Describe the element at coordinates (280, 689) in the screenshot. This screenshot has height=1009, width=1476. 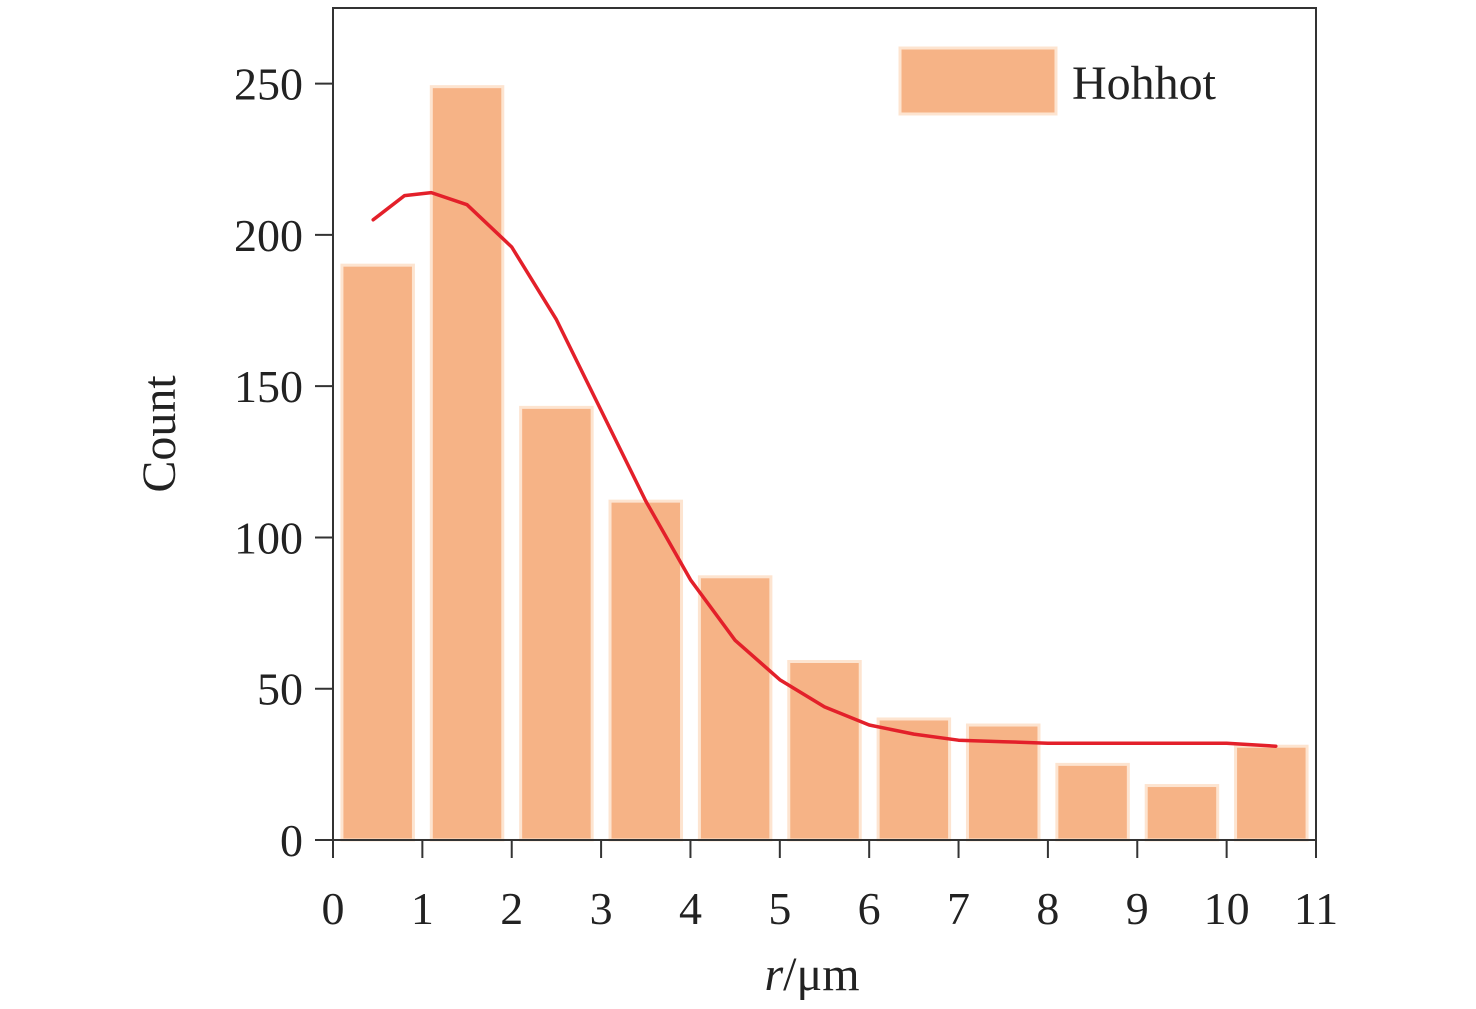
I see `y-tick-label-1: 50` at that location.